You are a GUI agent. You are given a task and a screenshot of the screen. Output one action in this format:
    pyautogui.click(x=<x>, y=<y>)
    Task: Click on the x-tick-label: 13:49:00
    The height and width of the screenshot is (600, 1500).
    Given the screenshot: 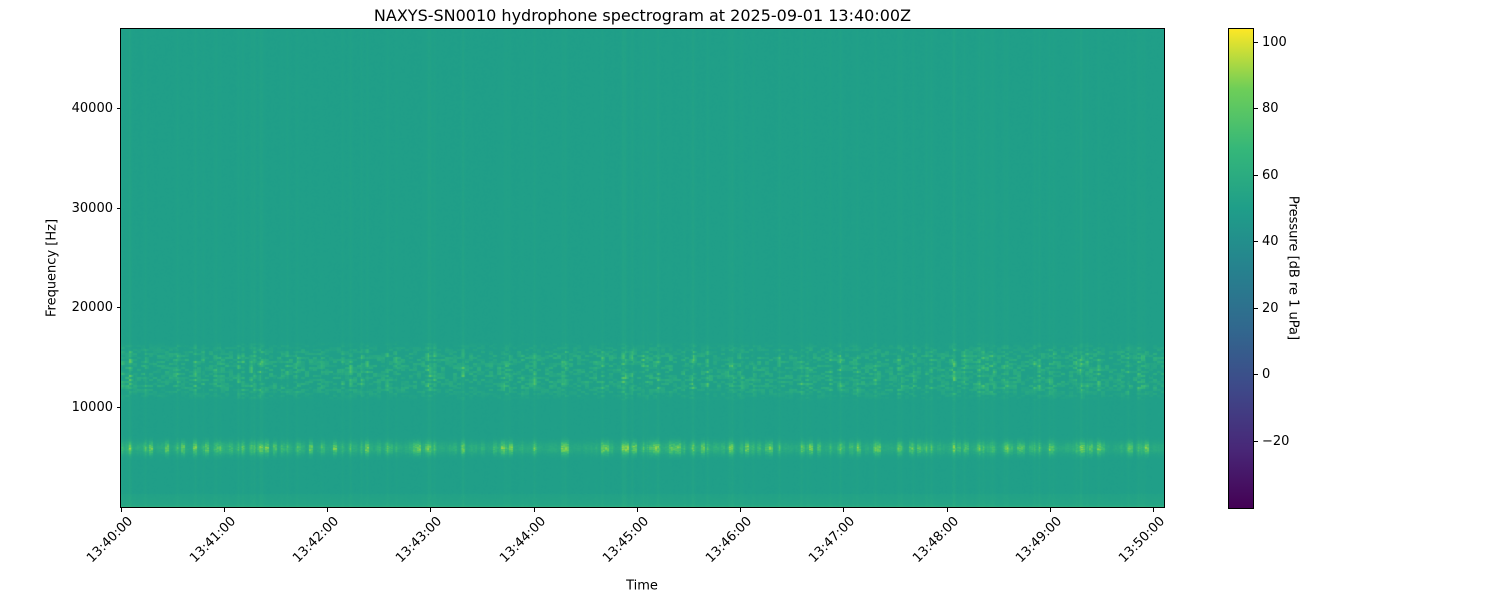 What is the action you would take?
    pyautogui.click(x=1039, y=540)
    